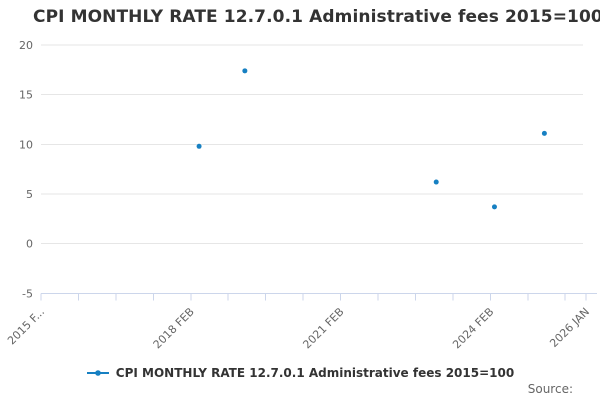 The height and width of the screenshot is (400, 600). I want to click on x-axis-label: 2021 FEB, so click(323, 328).